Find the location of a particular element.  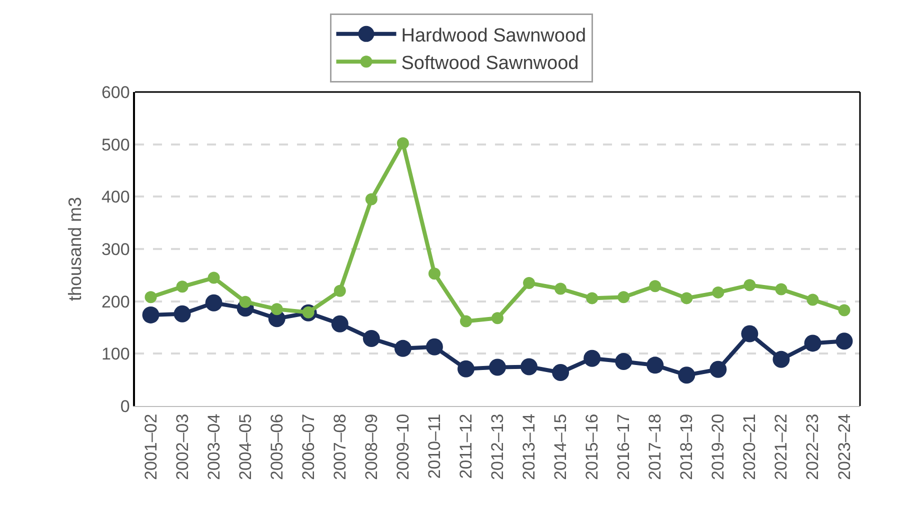

x-tick-label: 2013–14 is located at coordinates (529, 447).